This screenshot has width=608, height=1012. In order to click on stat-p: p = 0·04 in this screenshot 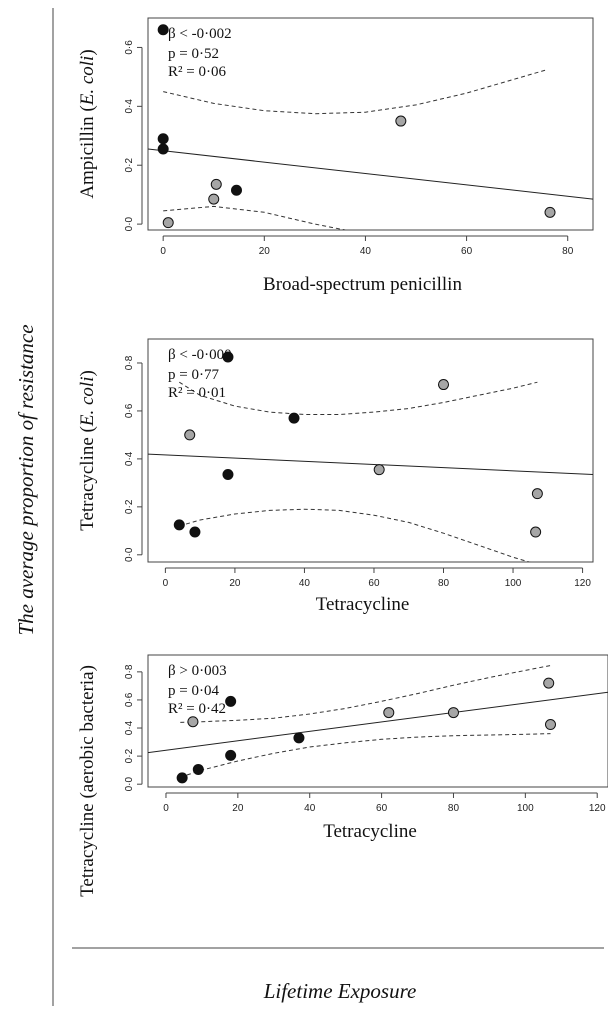, I will do `click(193, 691)`.